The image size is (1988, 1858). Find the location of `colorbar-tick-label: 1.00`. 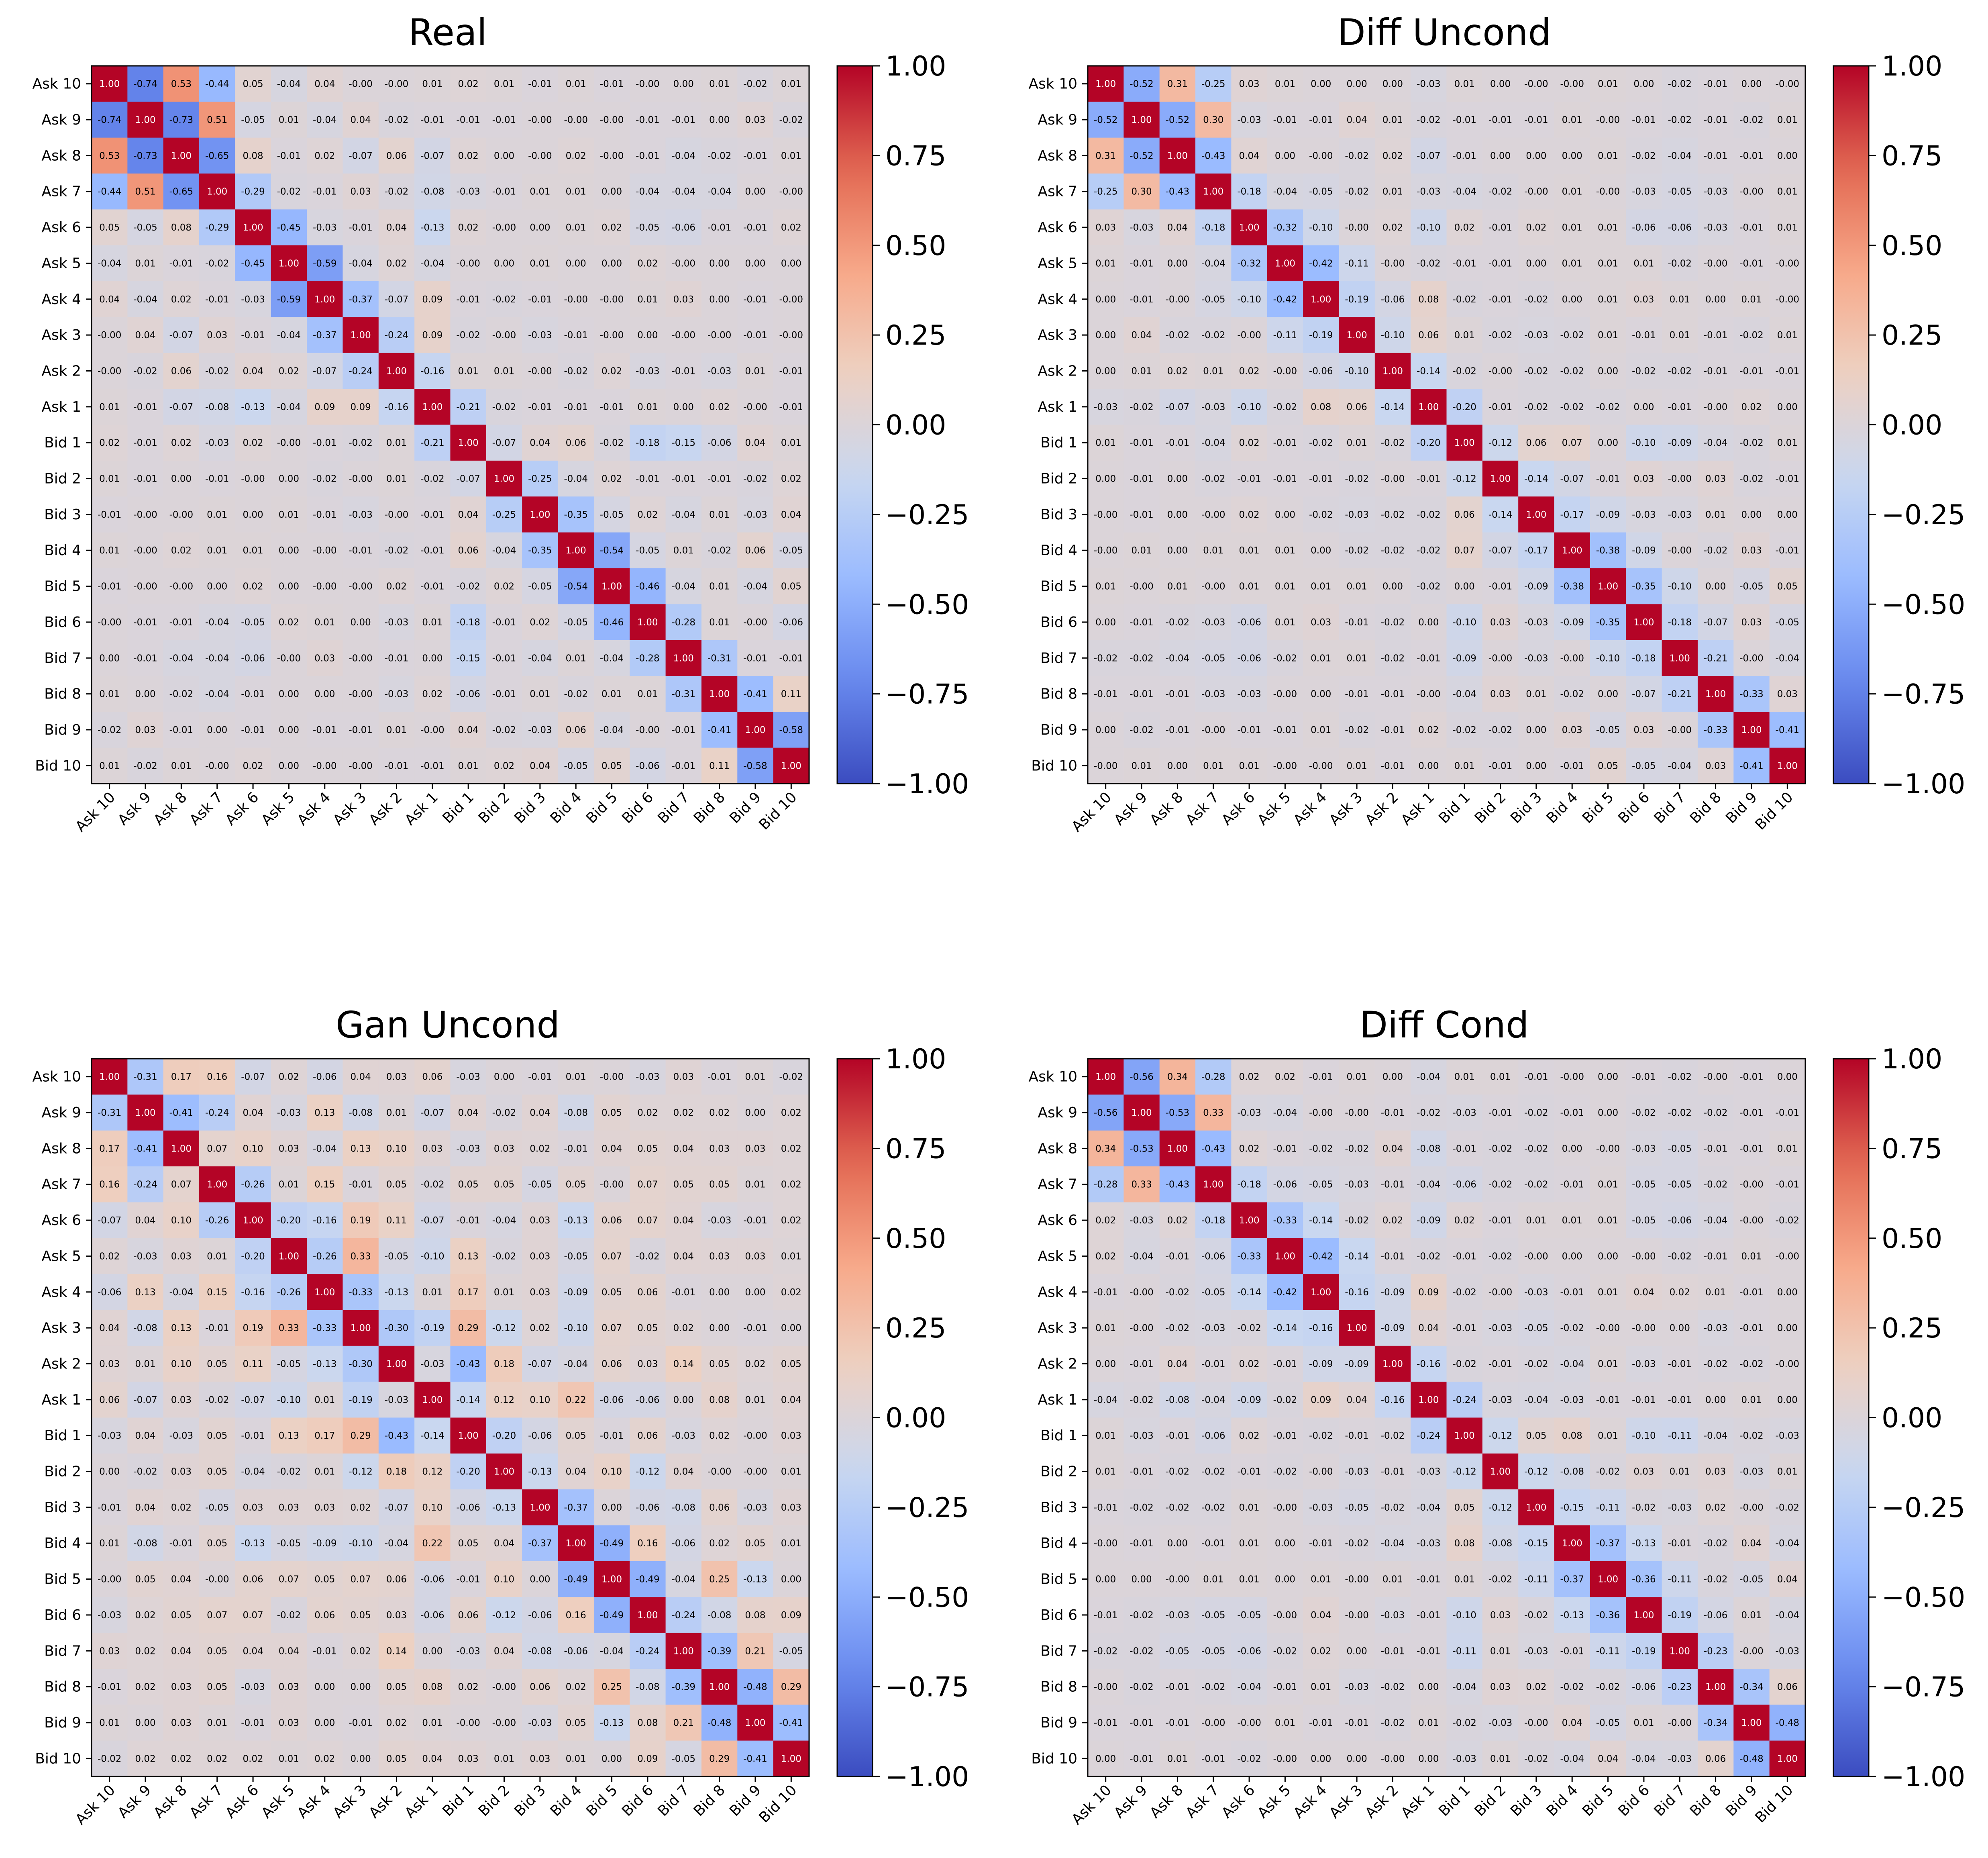

colorbar-tick-label: 1.00 is located at coordinates (1912, 1059).